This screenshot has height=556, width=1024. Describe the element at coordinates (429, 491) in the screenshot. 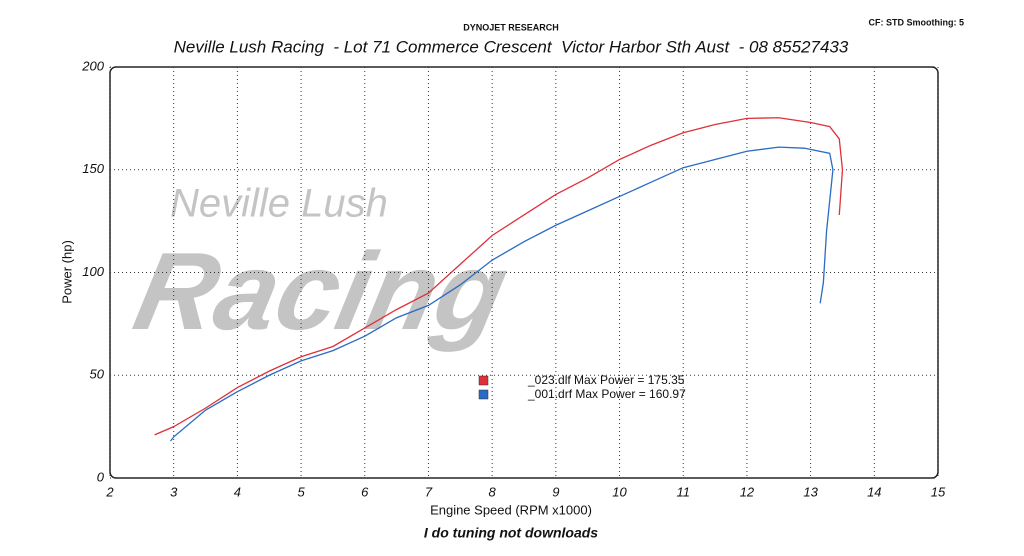

I see `x-tick-label: 7` at that location.